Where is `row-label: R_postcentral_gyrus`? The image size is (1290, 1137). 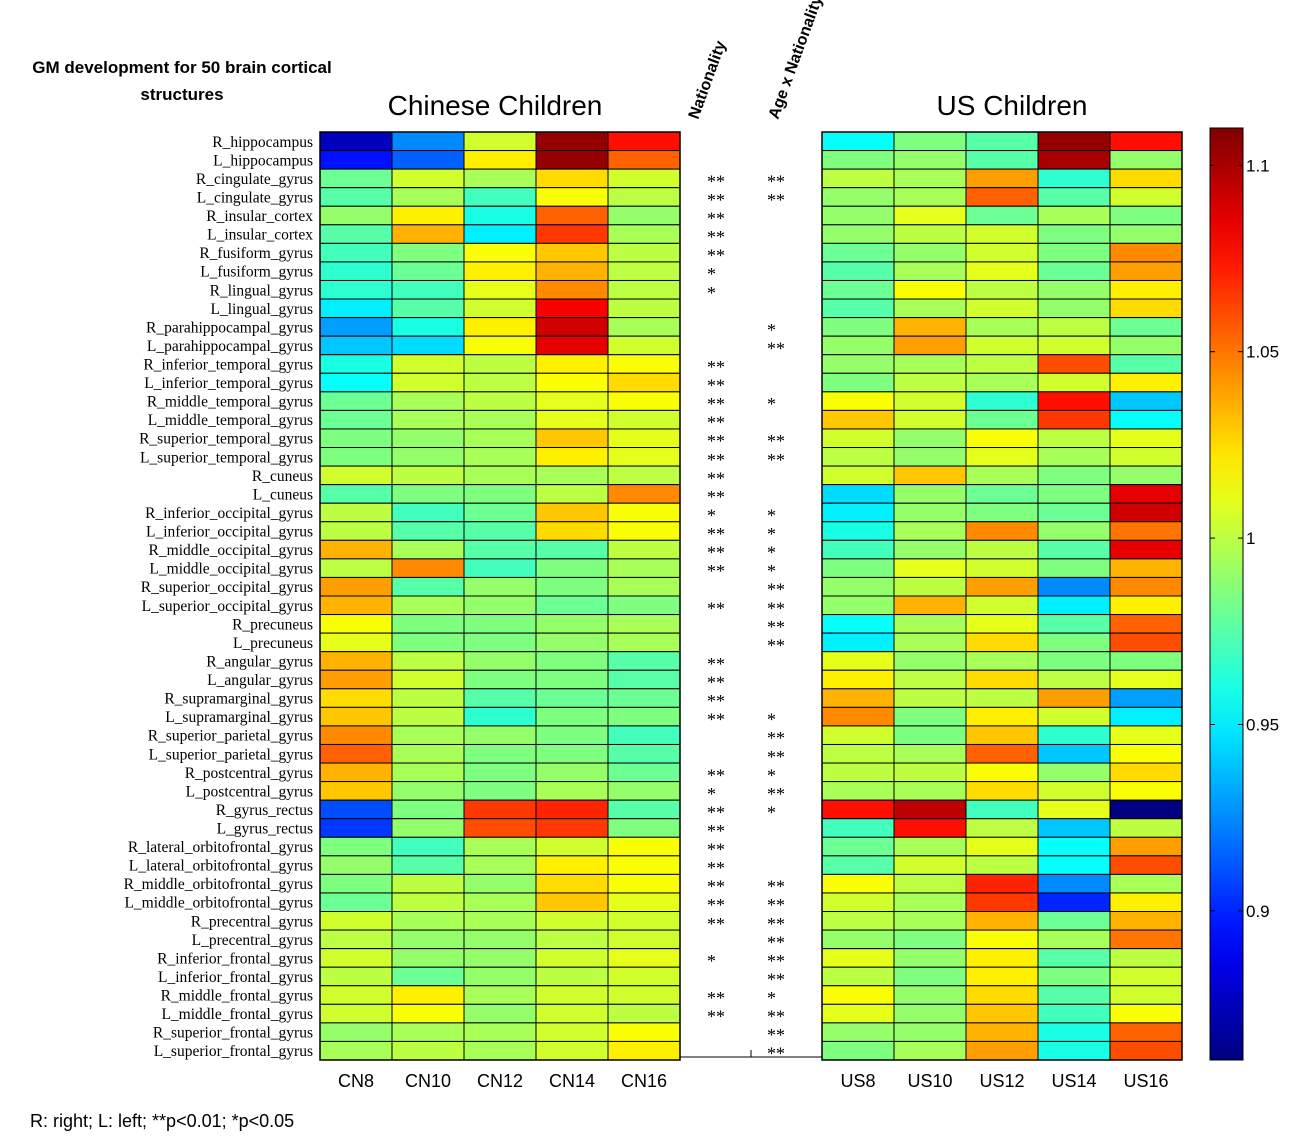 row-label: R_postcentral_gyrus is located at coordinates (249, 773).